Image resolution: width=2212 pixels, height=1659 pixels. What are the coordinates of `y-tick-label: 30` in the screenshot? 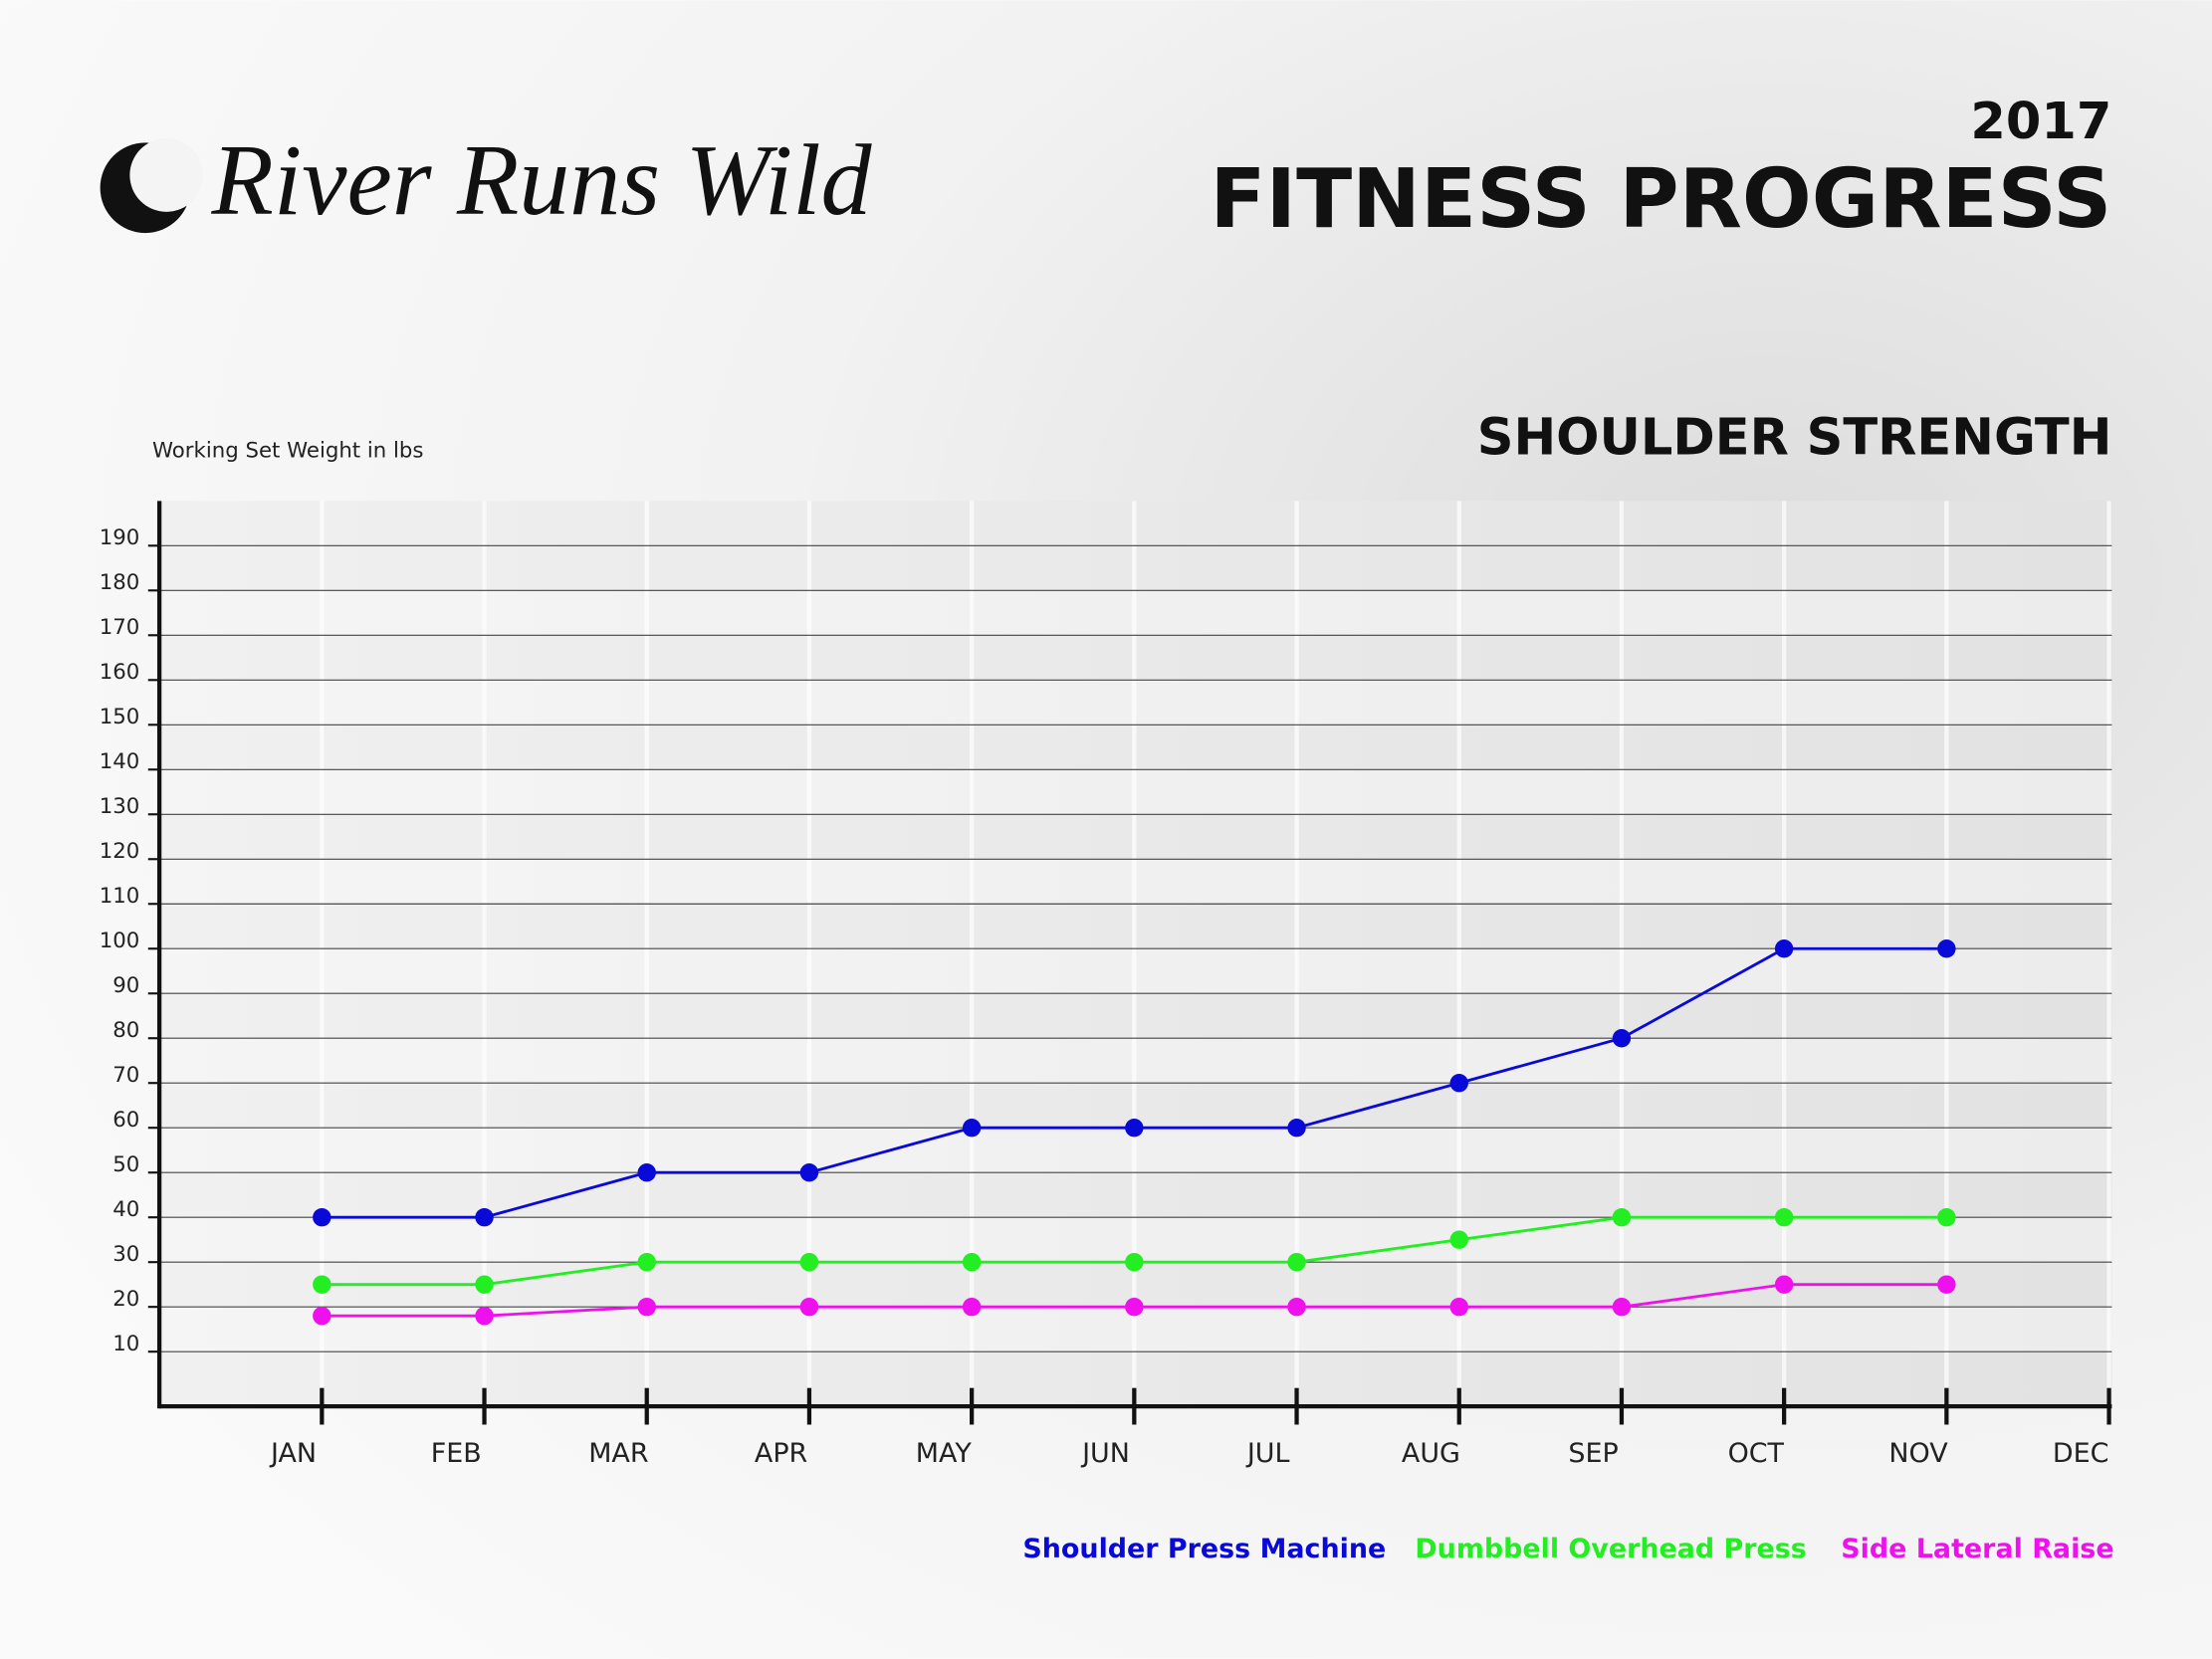 It's located at (125, 1254).